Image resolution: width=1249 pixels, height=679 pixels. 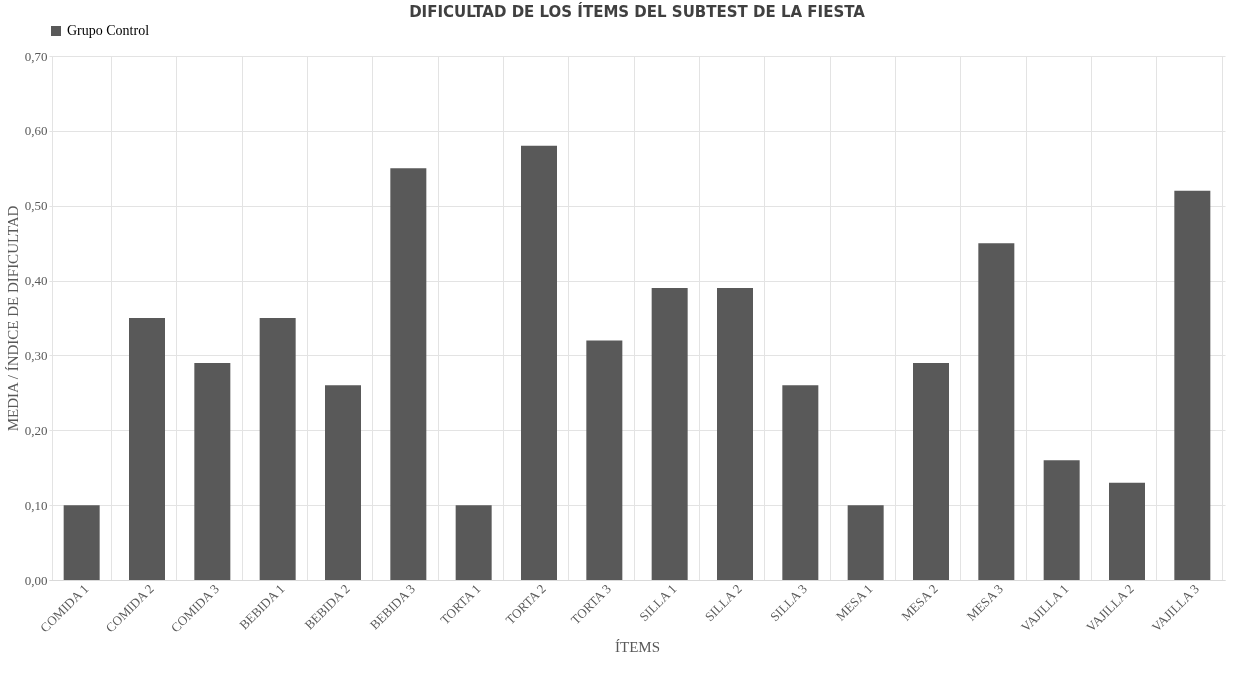 What do you see at coordinates (637, 11) in the screenshot?
I see `chart-title: DIFICULTAD DE LOS ÍTEMS DEL SUBTEST DE LA FIESTA` at bounding box center [637, 11].